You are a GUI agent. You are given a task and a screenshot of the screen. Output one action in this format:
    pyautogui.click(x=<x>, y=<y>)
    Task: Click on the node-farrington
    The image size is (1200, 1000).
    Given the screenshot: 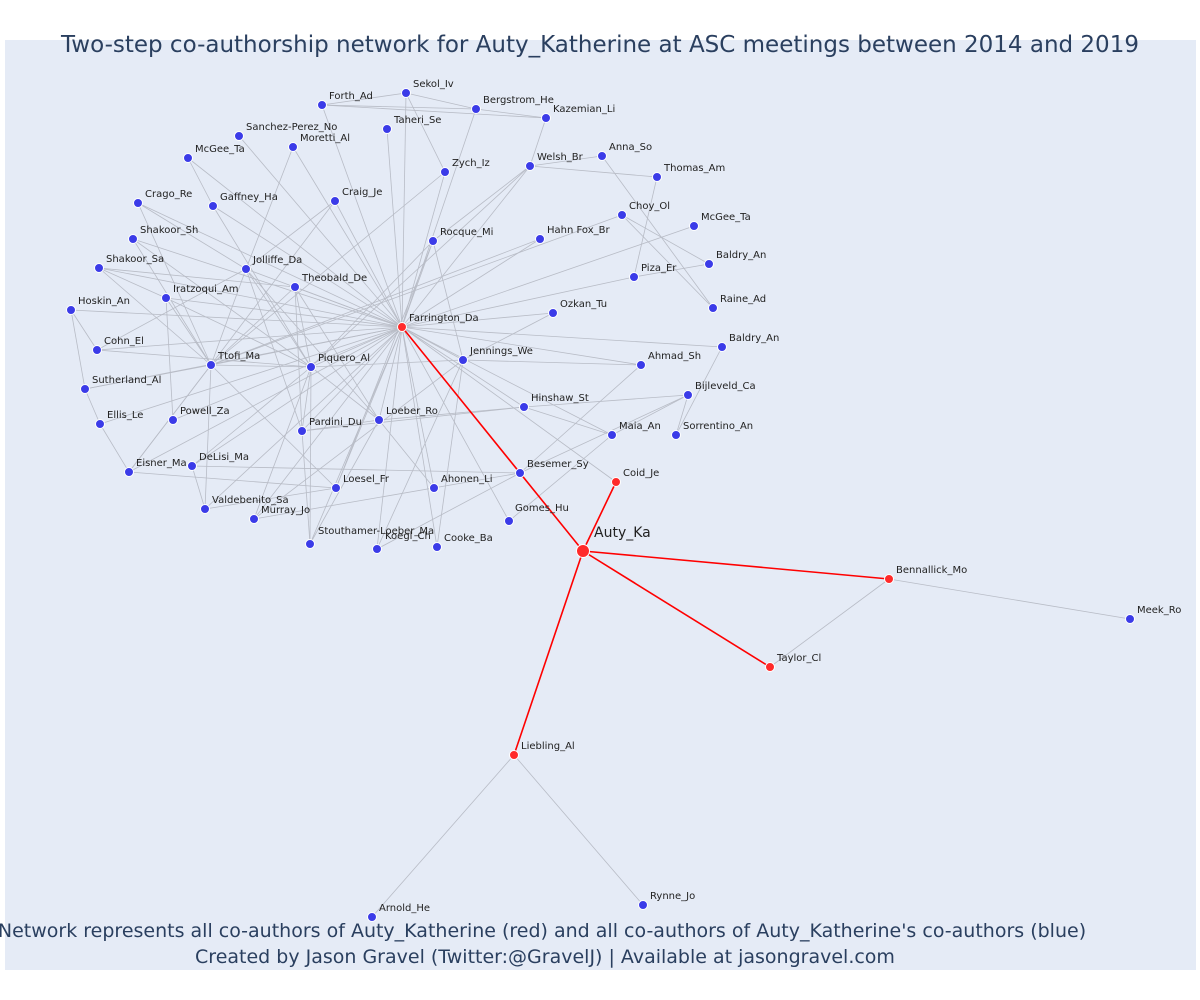 What is the action you would take?
    pyautogui.click(x=402, y=327)
    